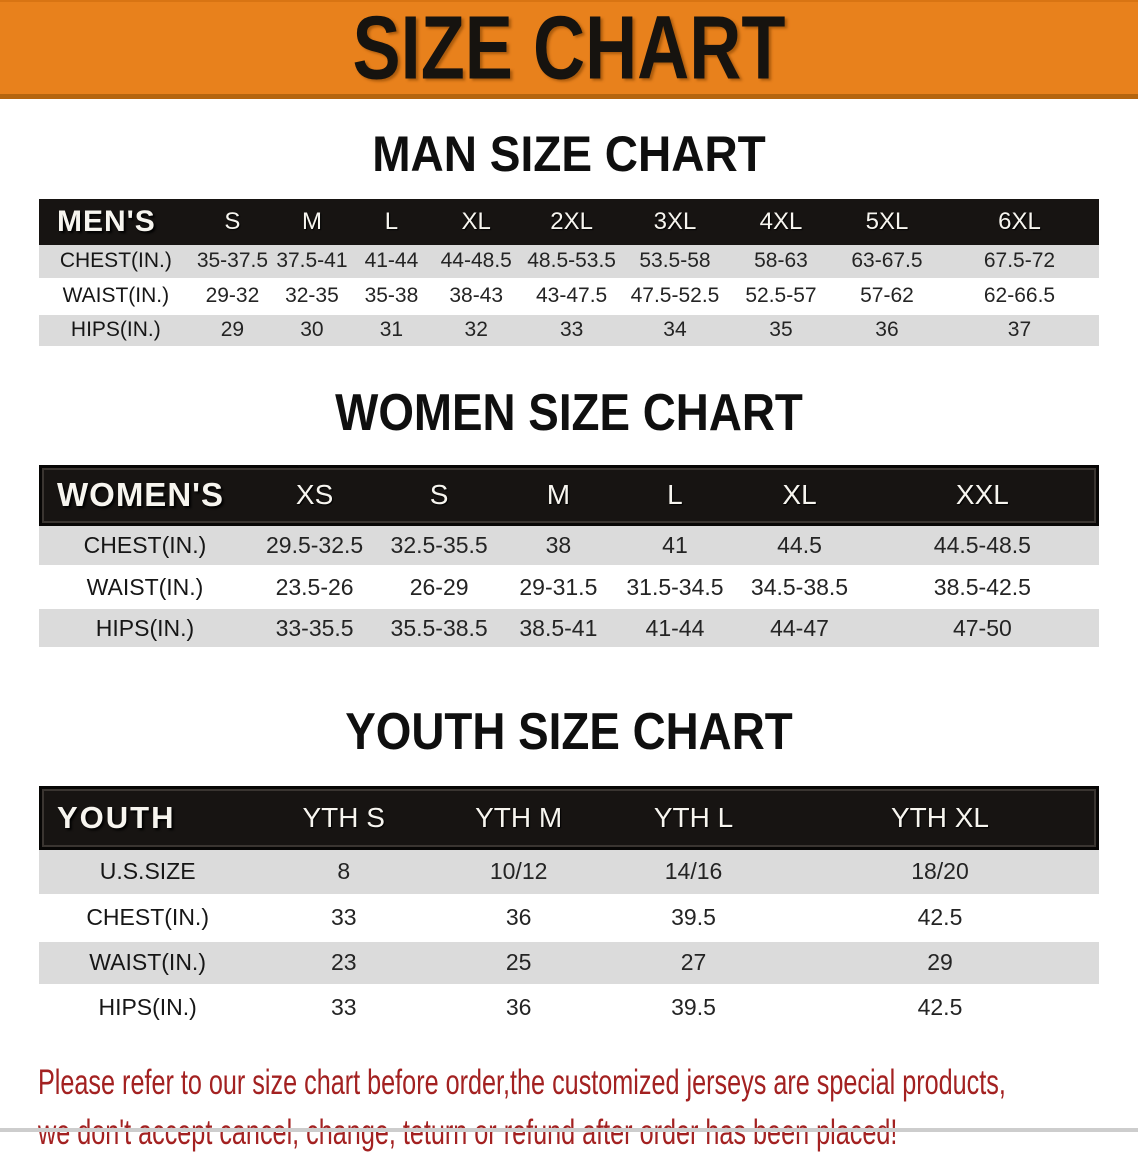 This screenshot has height=1159, width=1138. I want to click on table-cell: 38.5-42.5, so click(982, 587).